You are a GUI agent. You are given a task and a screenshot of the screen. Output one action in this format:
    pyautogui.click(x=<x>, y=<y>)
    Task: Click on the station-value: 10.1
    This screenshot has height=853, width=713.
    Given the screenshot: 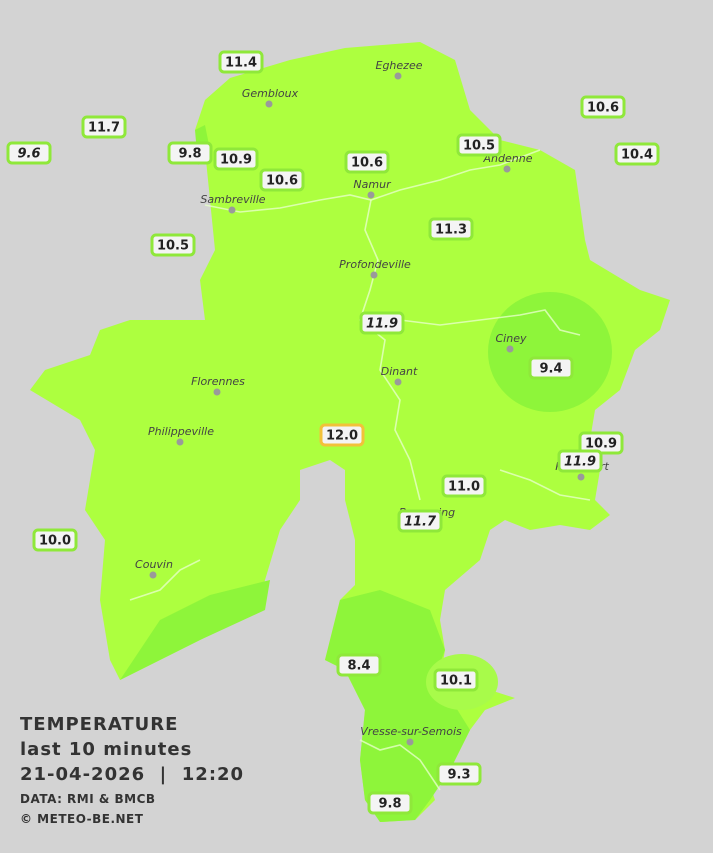 What is the action you would take?
    pyautogui.click(x=456, y=681)
    